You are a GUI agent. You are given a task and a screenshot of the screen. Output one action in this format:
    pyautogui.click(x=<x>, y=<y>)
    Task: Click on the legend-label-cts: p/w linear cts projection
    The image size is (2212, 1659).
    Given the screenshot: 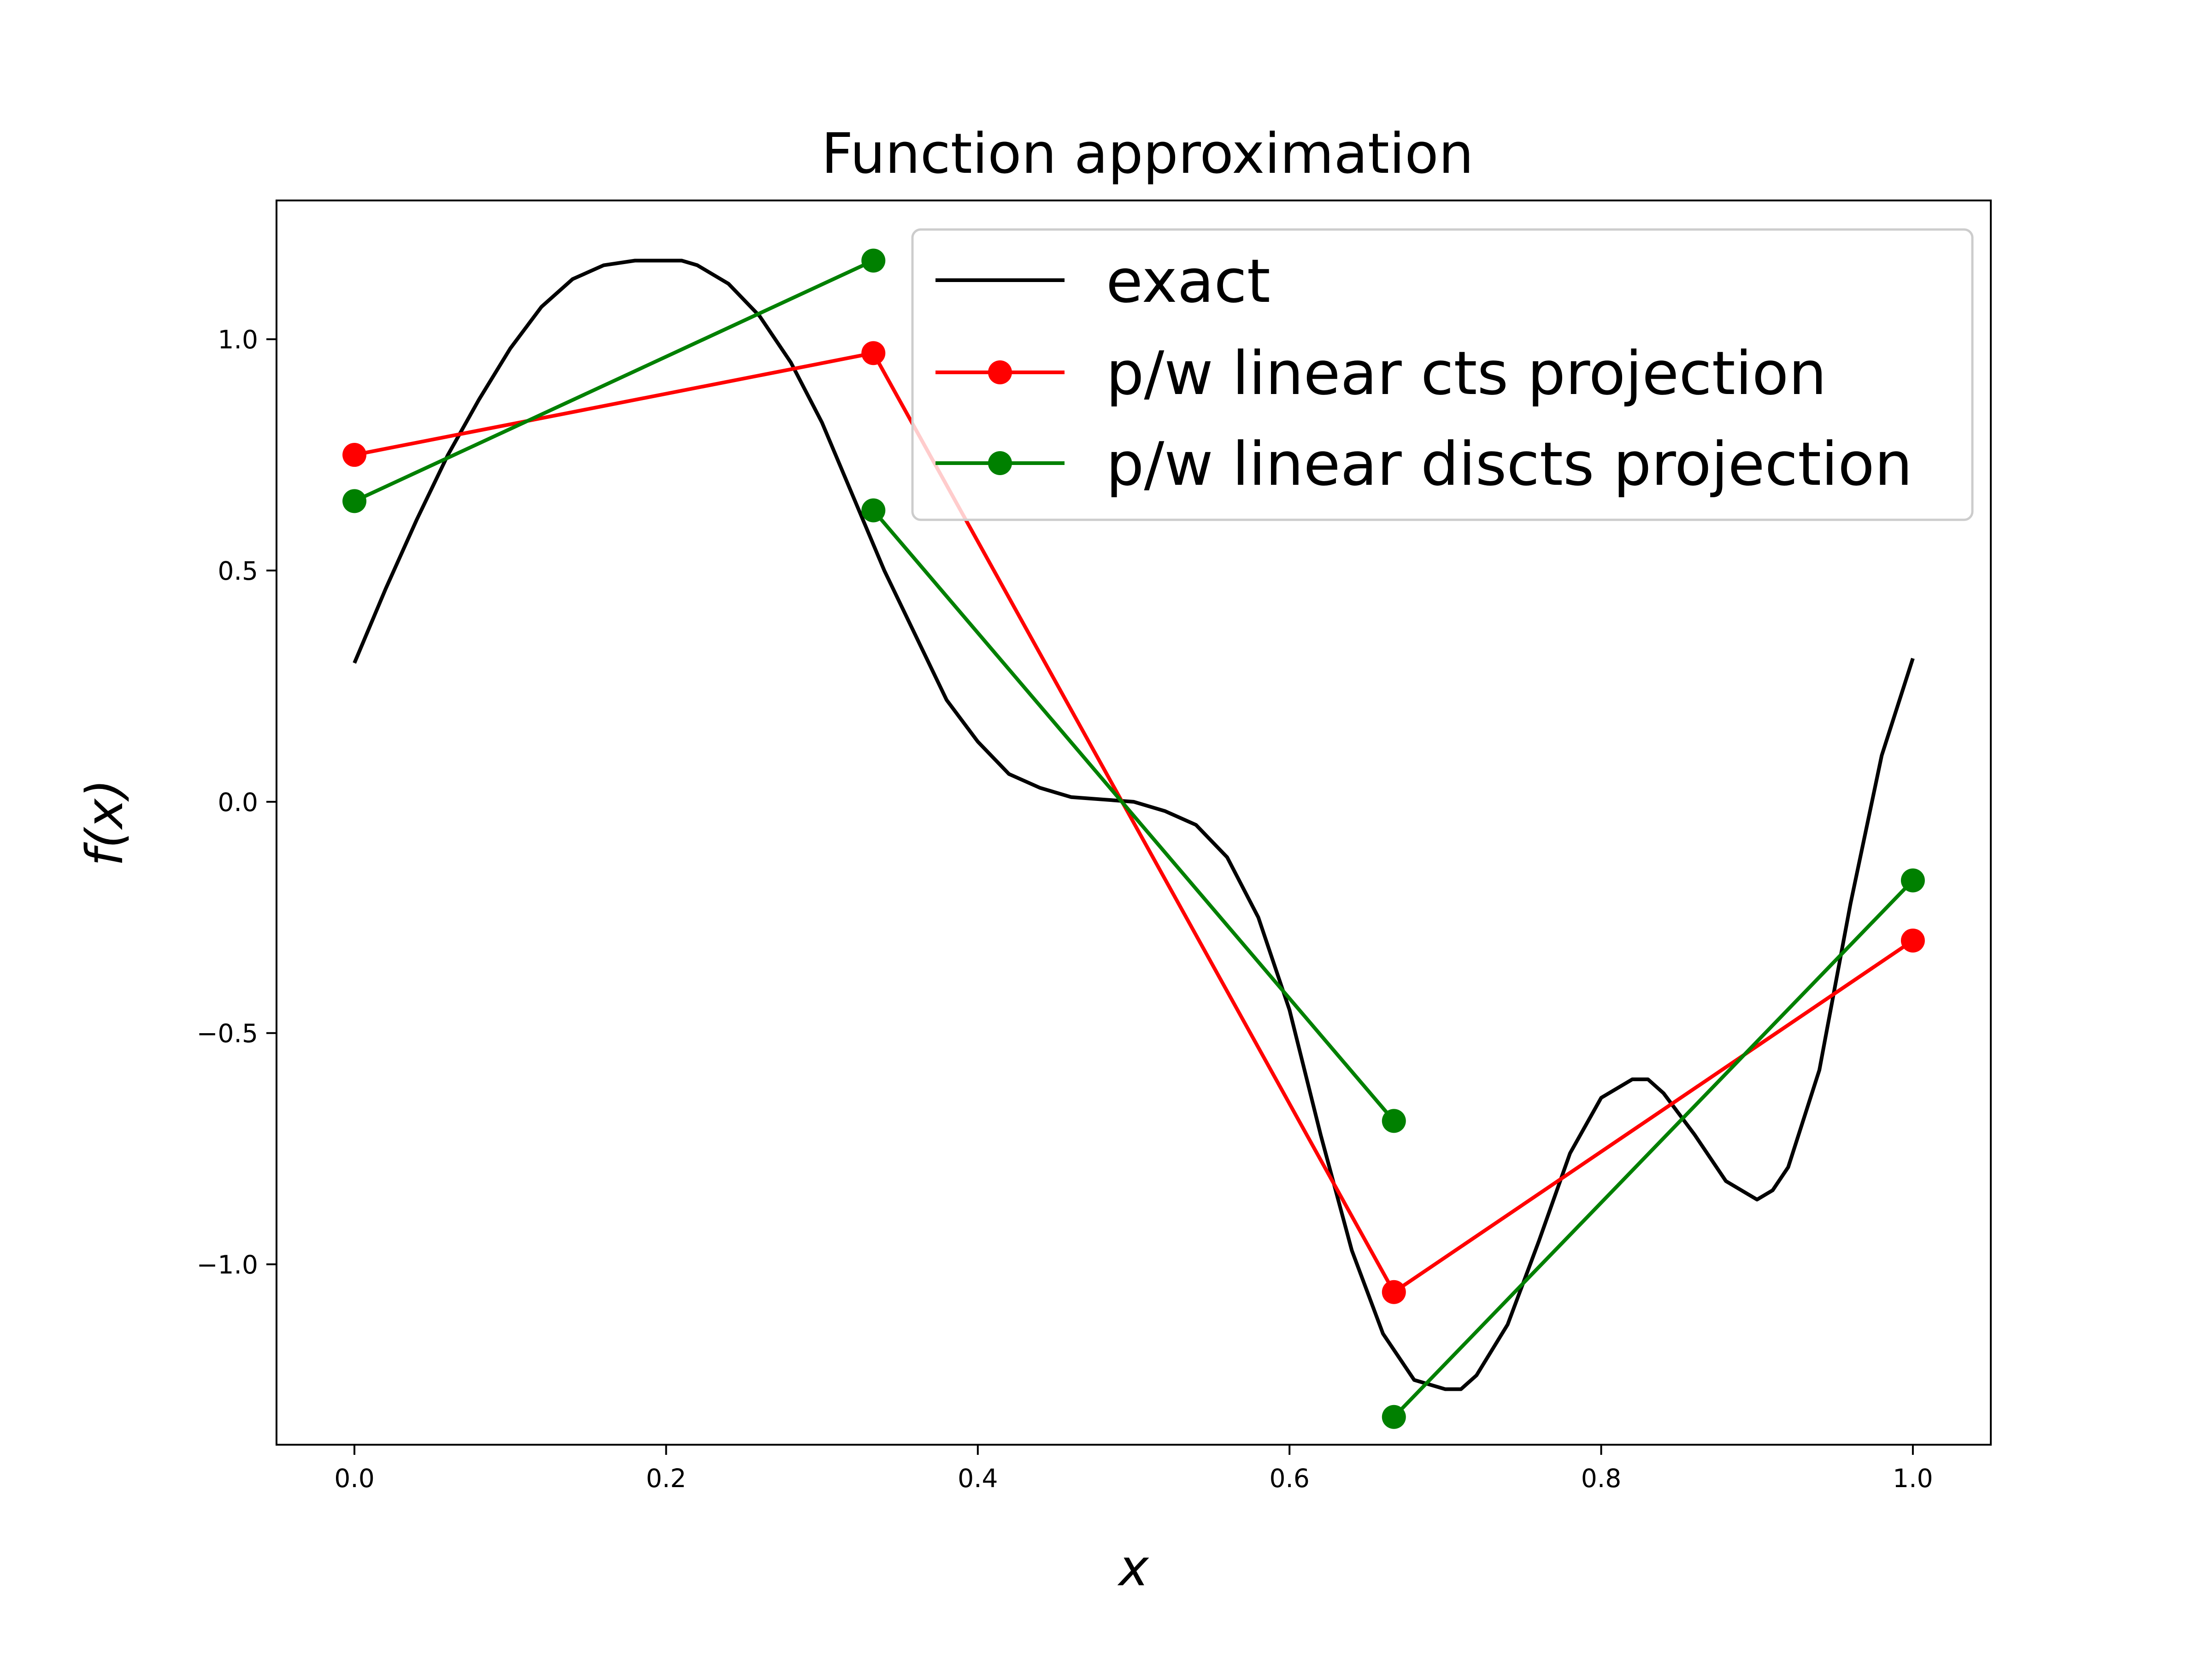 What is the action you would take?
    pyautogui.click(x=1466, y=373)
    